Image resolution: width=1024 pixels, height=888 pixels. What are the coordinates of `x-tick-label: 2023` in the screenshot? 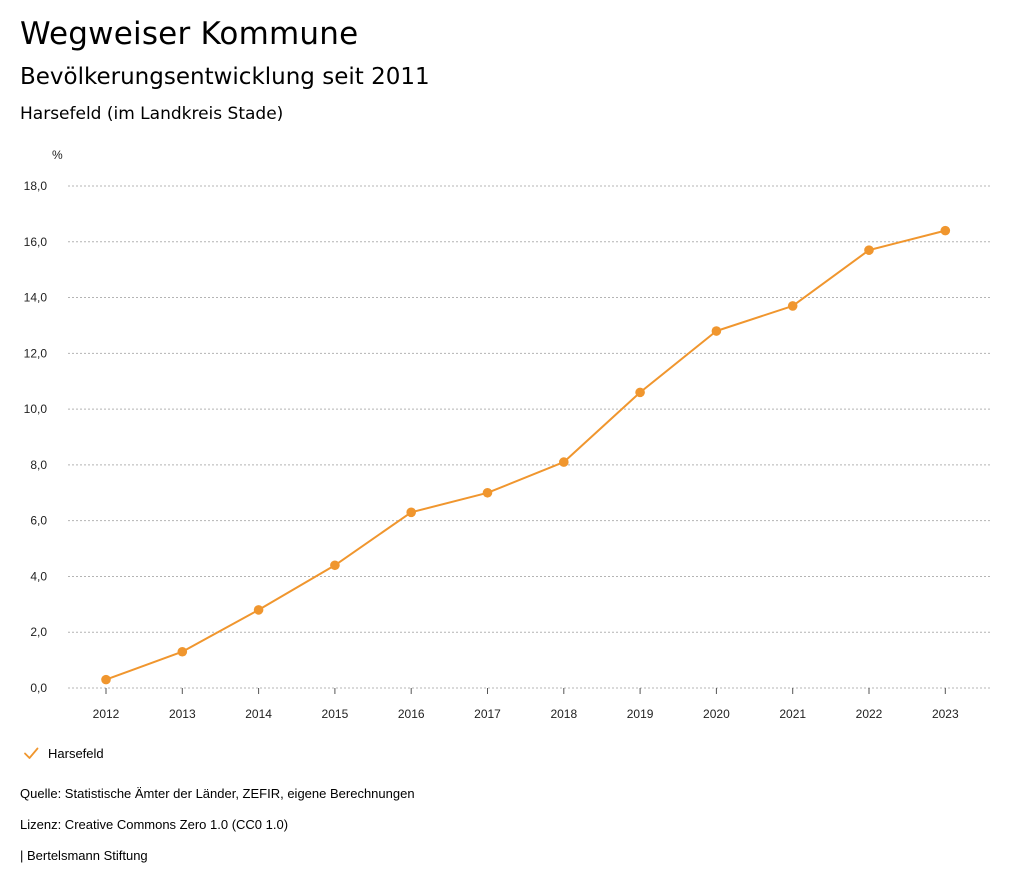 It's located at (945, 714).